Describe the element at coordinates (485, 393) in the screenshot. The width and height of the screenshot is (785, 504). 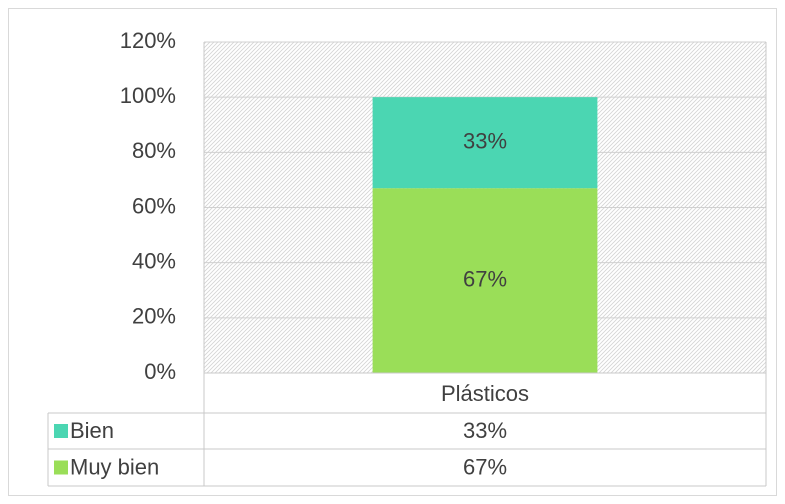
I see `x-tick-label: Plásticos` at that location.